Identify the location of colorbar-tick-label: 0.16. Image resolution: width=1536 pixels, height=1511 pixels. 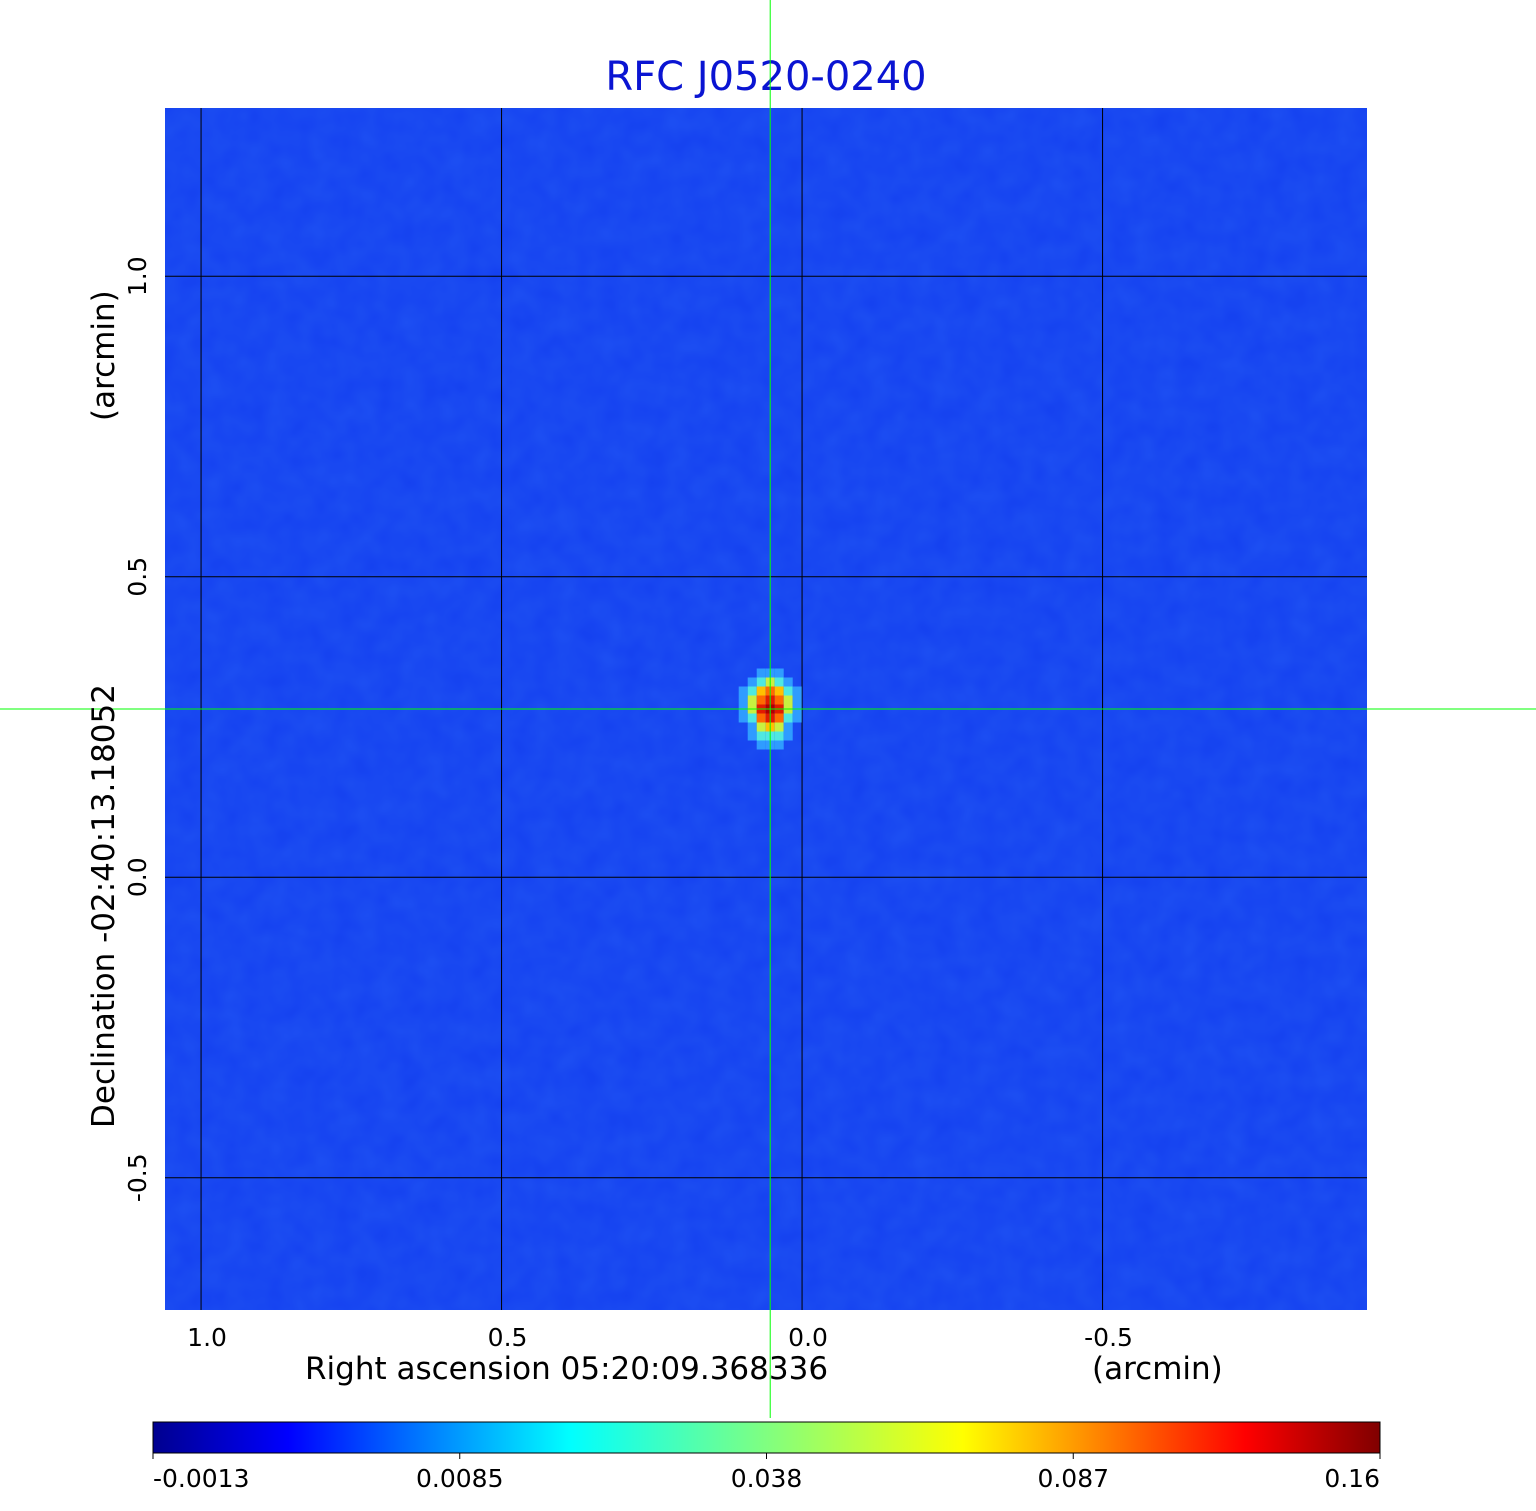
(1352, 1478).